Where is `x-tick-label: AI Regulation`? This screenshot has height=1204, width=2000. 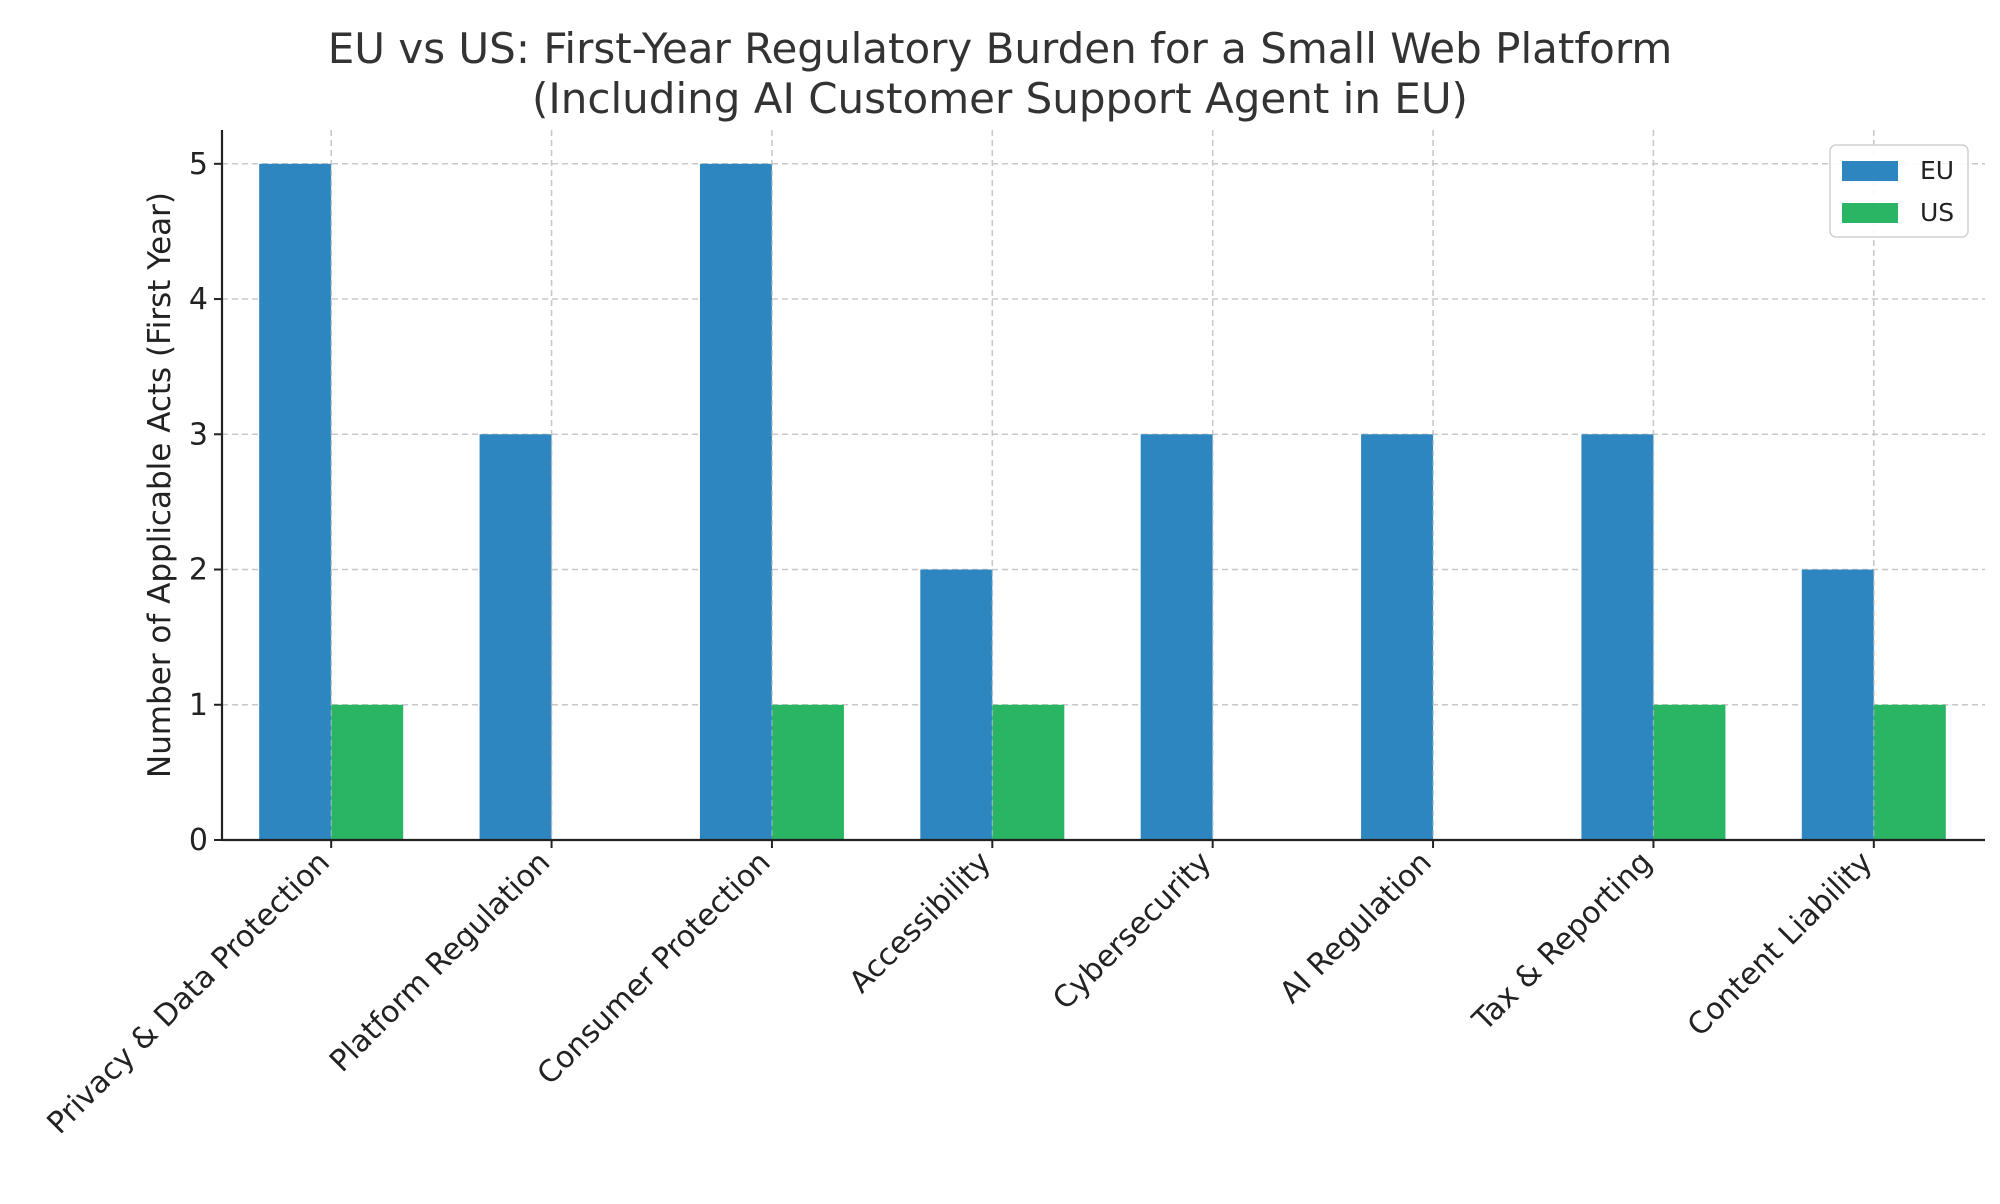
x-tick-label: AI Regulation is located at coordinates (1356, 928).